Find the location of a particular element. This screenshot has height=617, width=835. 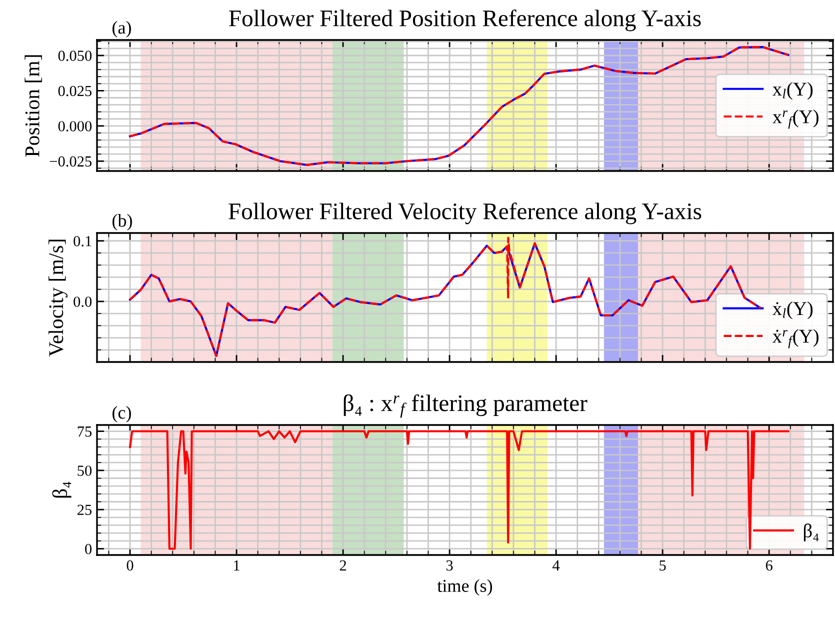

y-tick-label: 0.025 is located at coordinates (75, 91).